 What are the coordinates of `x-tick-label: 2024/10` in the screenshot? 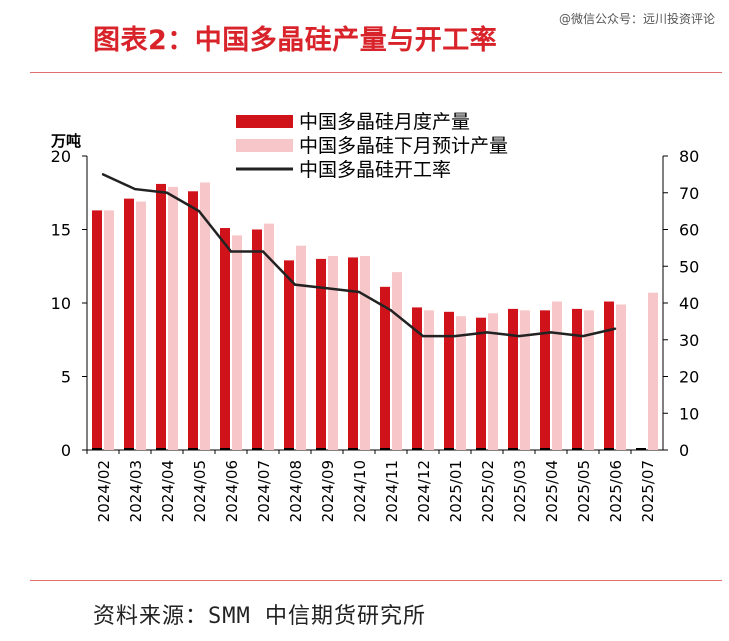 It's located at (360, 491).